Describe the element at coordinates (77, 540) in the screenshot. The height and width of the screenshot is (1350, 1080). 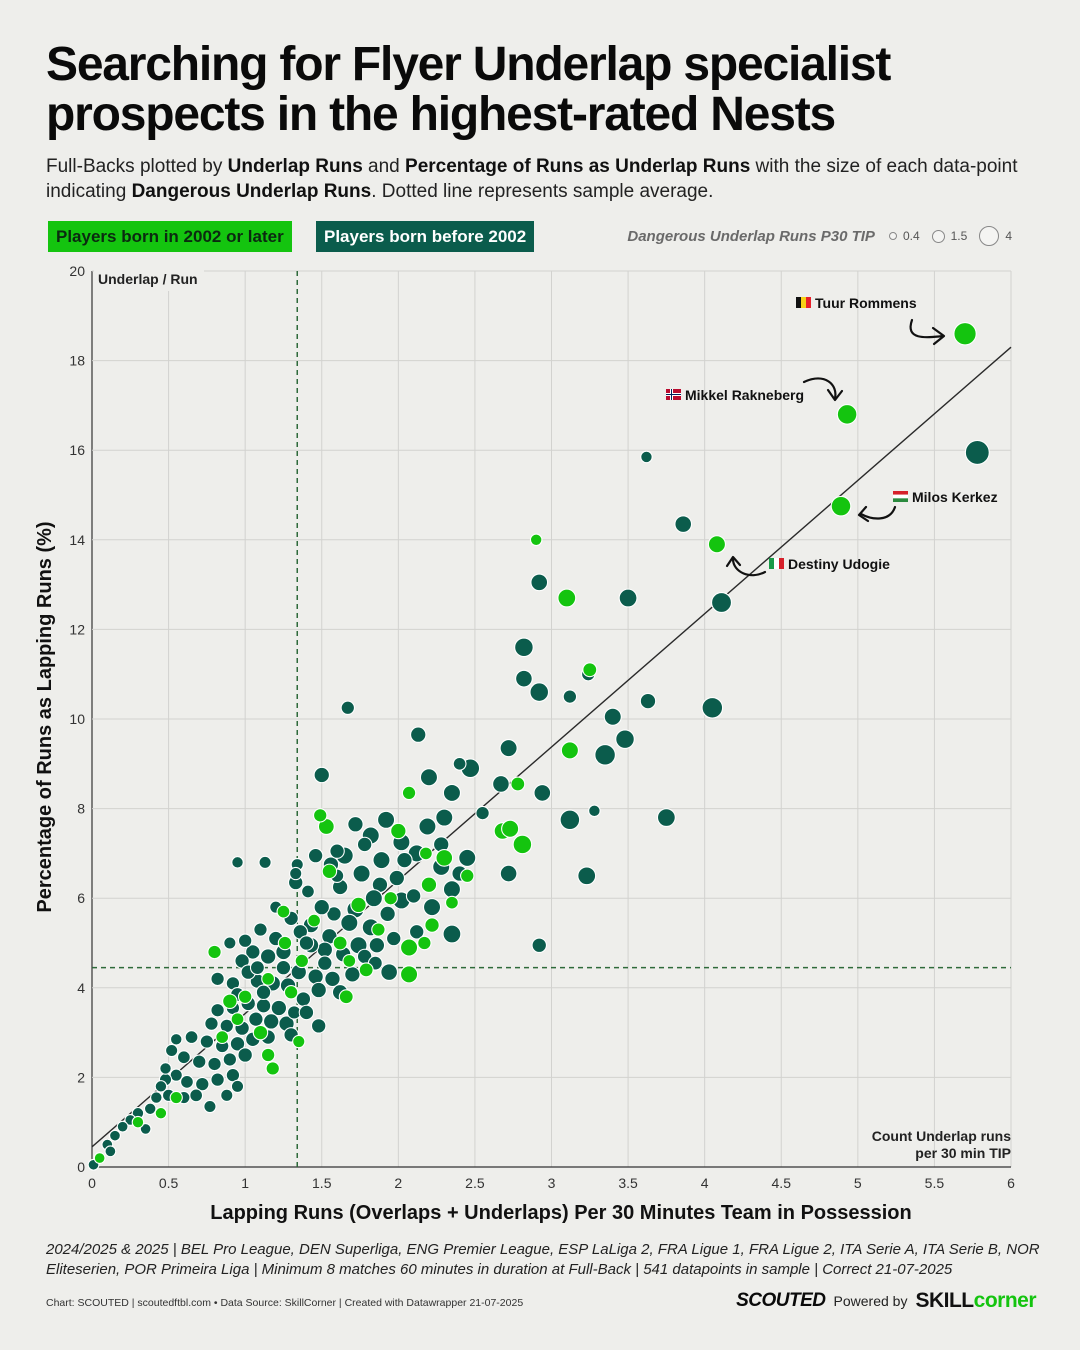
I see `y-tick-label: 14` at that location.